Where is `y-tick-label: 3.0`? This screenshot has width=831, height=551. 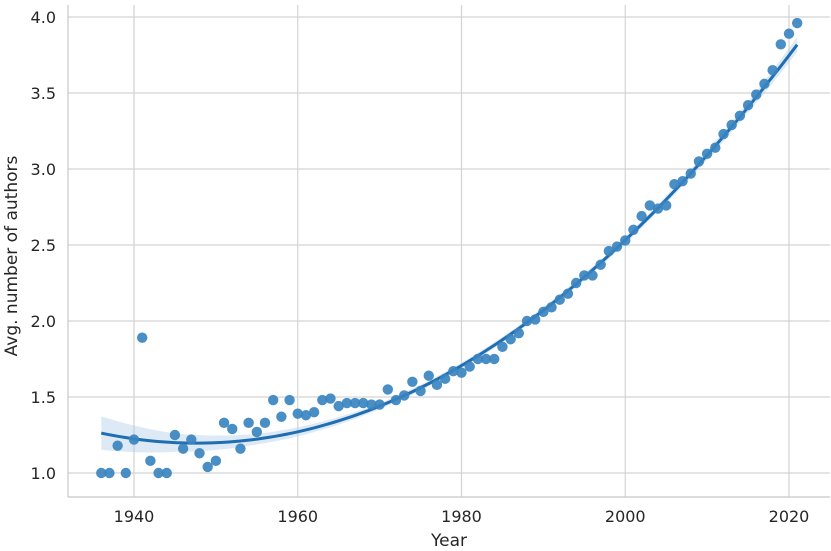 y-tick-label: 3.0 is located at coordinates (43, 169).